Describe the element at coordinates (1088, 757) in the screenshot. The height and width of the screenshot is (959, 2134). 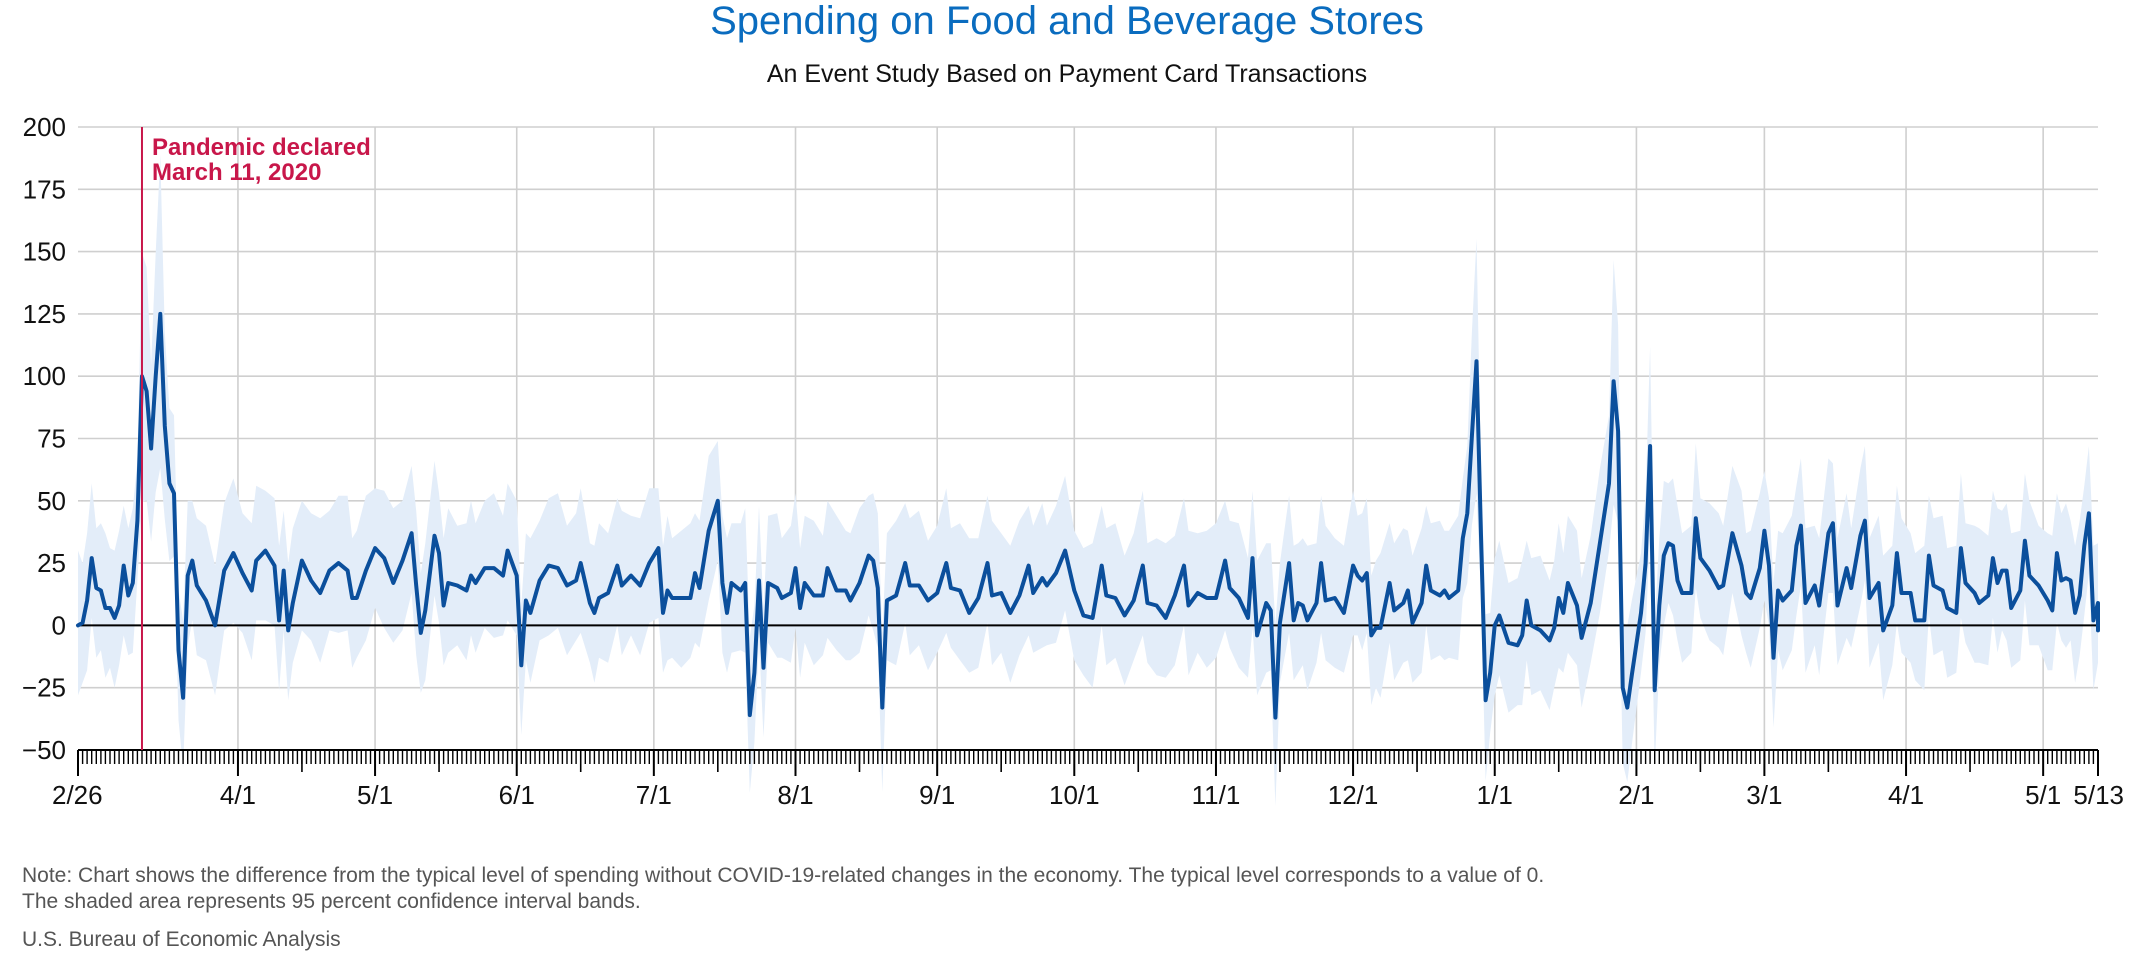
I see `x-axis-day-ticks` at that location.